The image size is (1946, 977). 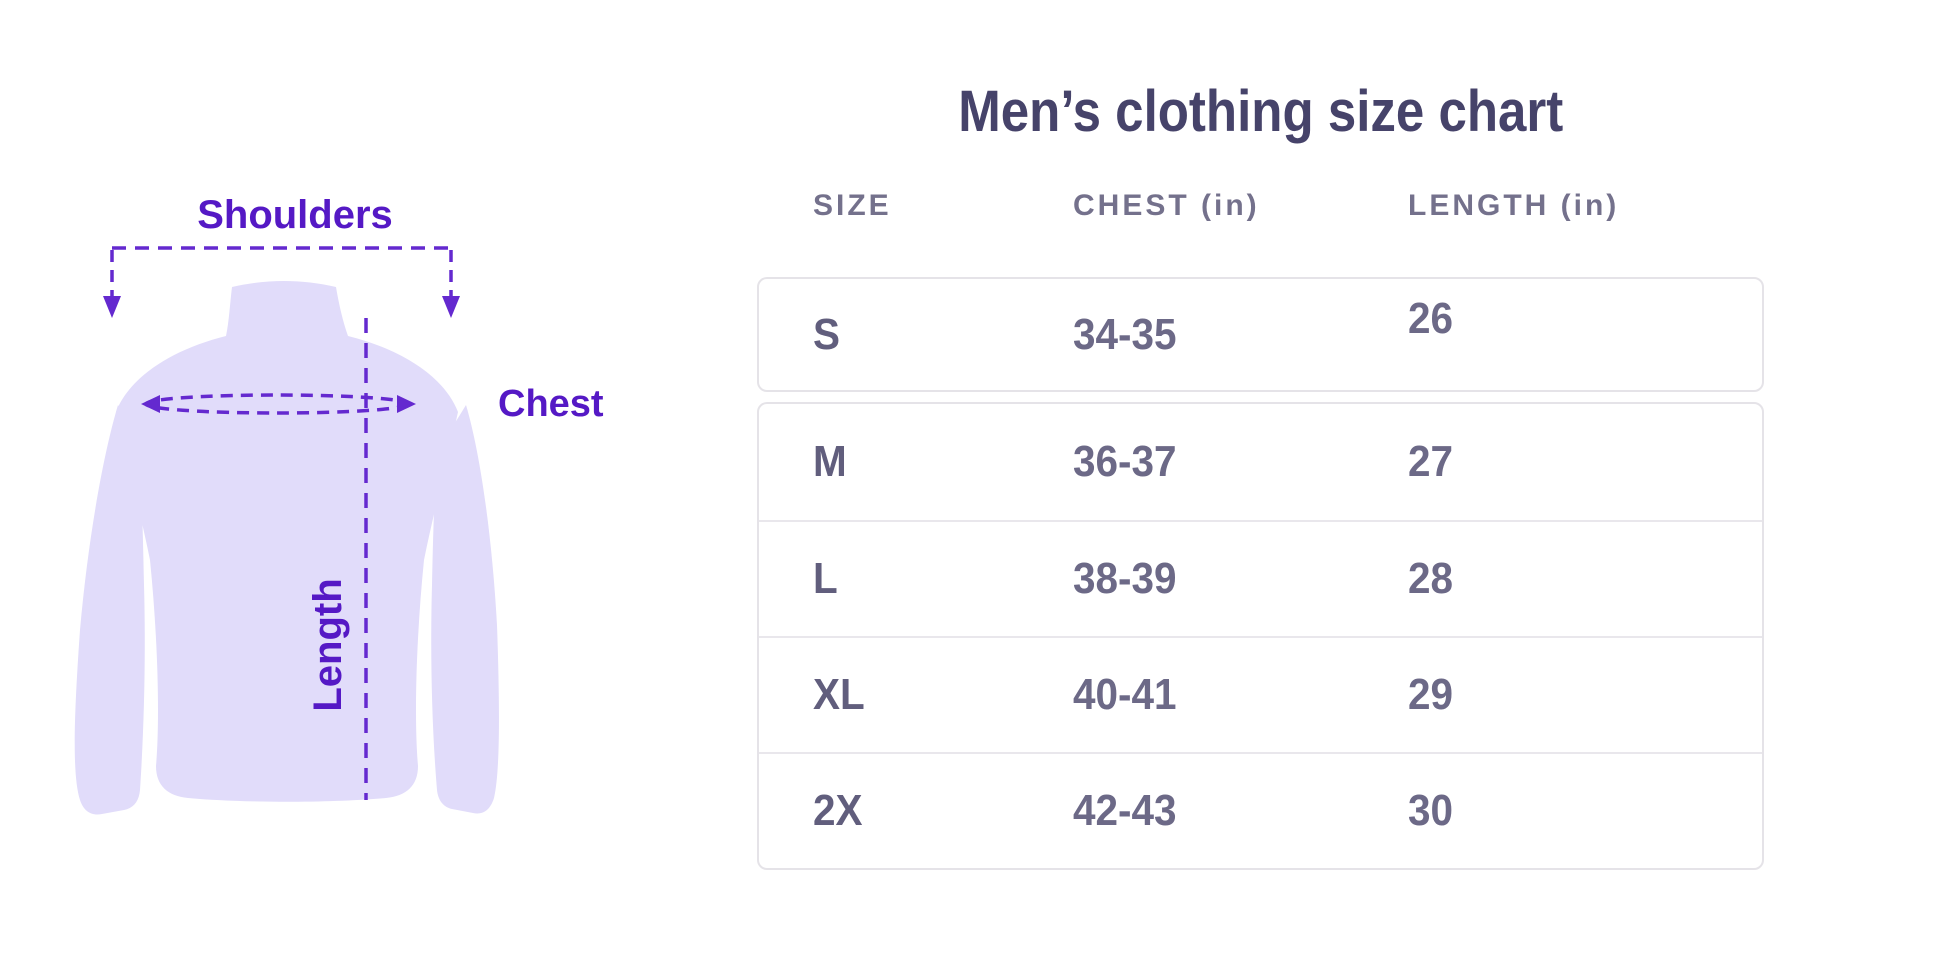 I want to click on table-header: SIZE CHEST (in) LENGTH (in), so click(x=1260, y=206).